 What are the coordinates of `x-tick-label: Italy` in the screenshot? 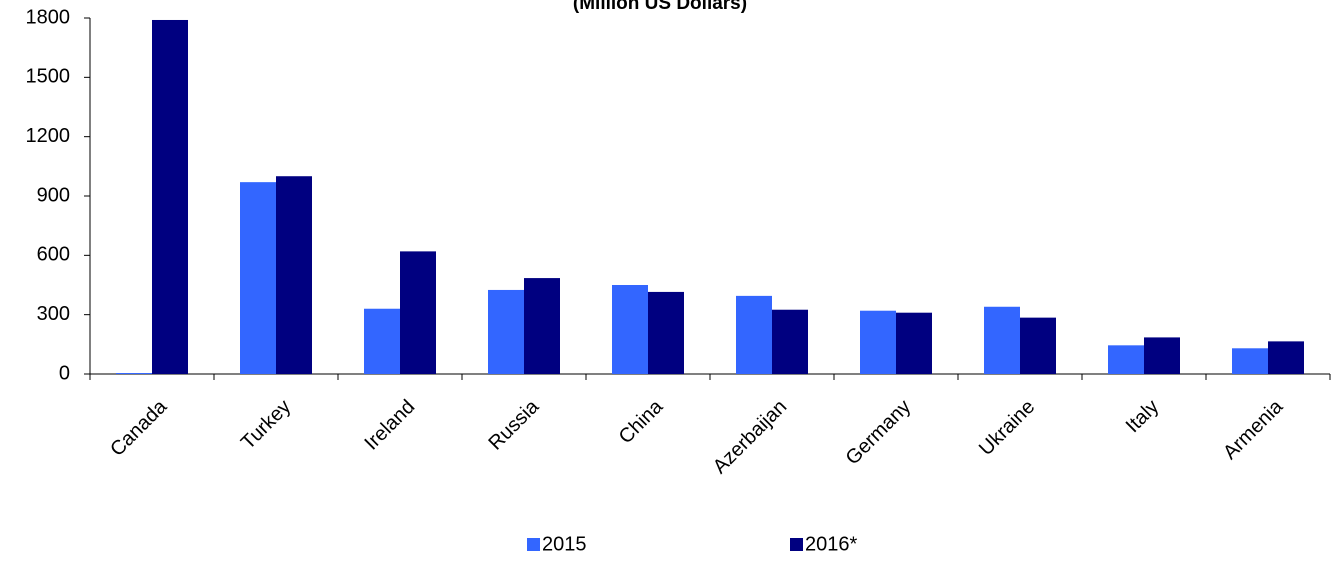 It's located at (1142, 416).